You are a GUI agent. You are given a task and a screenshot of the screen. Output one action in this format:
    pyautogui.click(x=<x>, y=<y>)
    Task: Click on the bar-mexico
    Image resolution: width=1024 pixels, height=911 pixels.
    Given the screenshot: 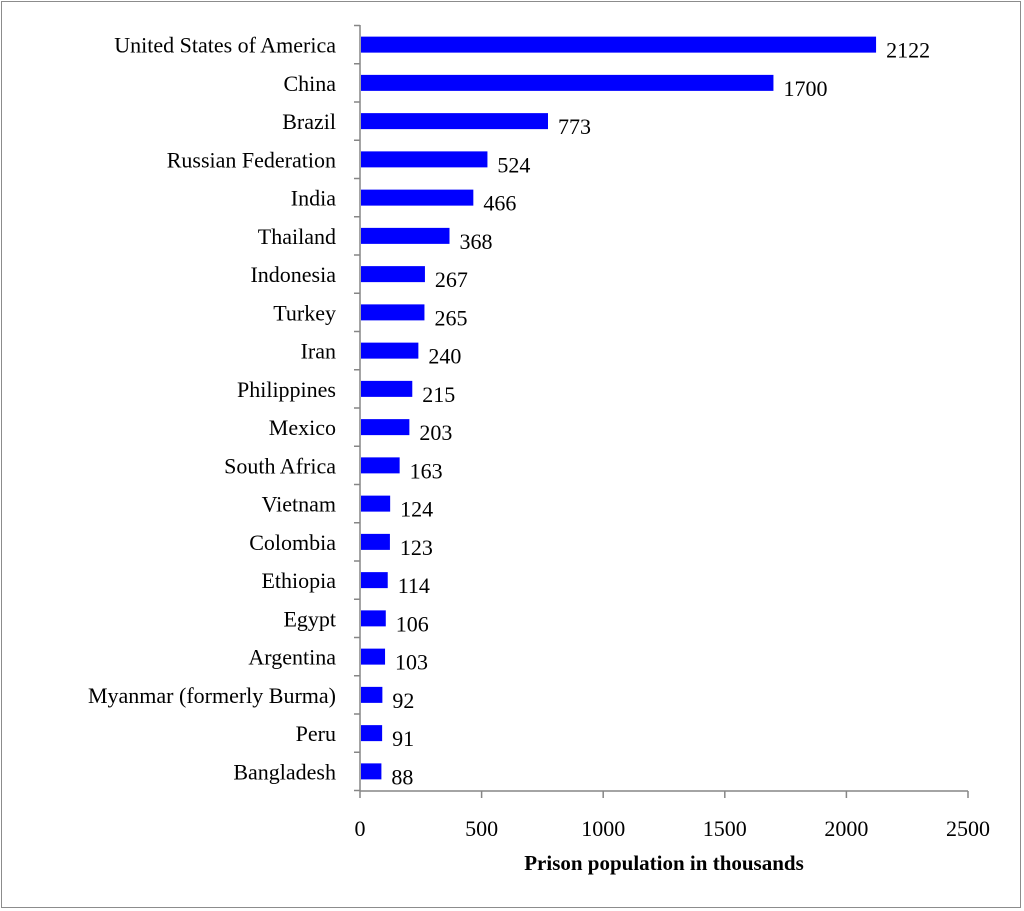 What is the action you would take?
    pyautogui.click(x=385, y=427)
    